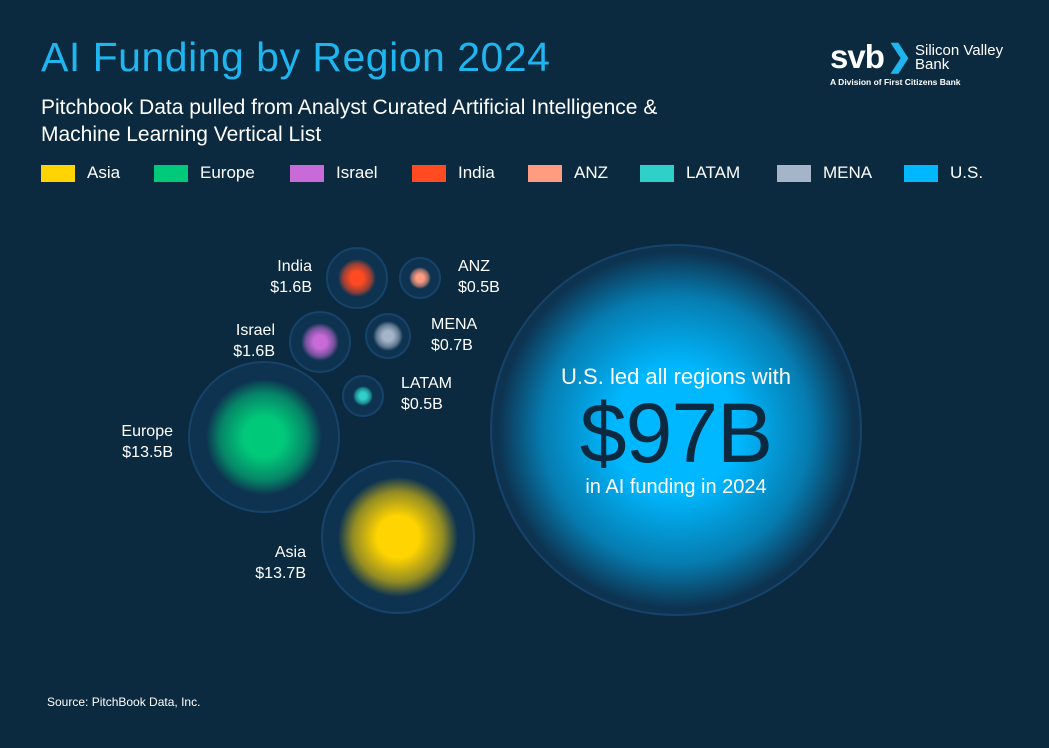 The image size is (1049, 748). I want to click on legend-item-mena: MENA, so click(840, 173).